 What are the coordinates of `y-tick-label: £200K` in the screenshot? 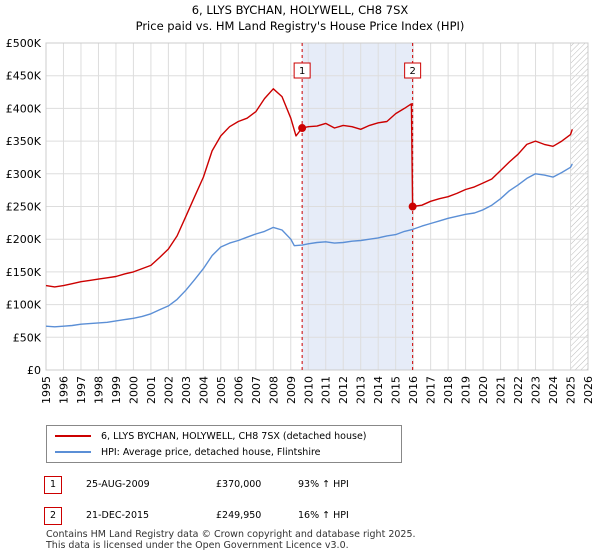 It's located at (24, 239).